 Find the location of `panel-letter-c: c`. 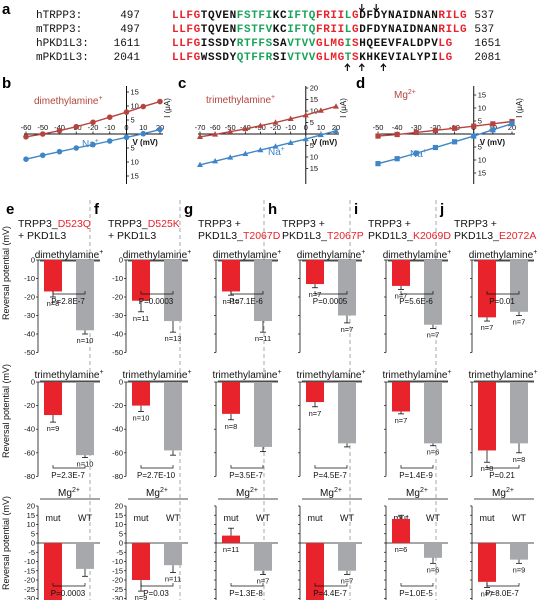

panel-letter-c: c is located at coordinates (182, 83).